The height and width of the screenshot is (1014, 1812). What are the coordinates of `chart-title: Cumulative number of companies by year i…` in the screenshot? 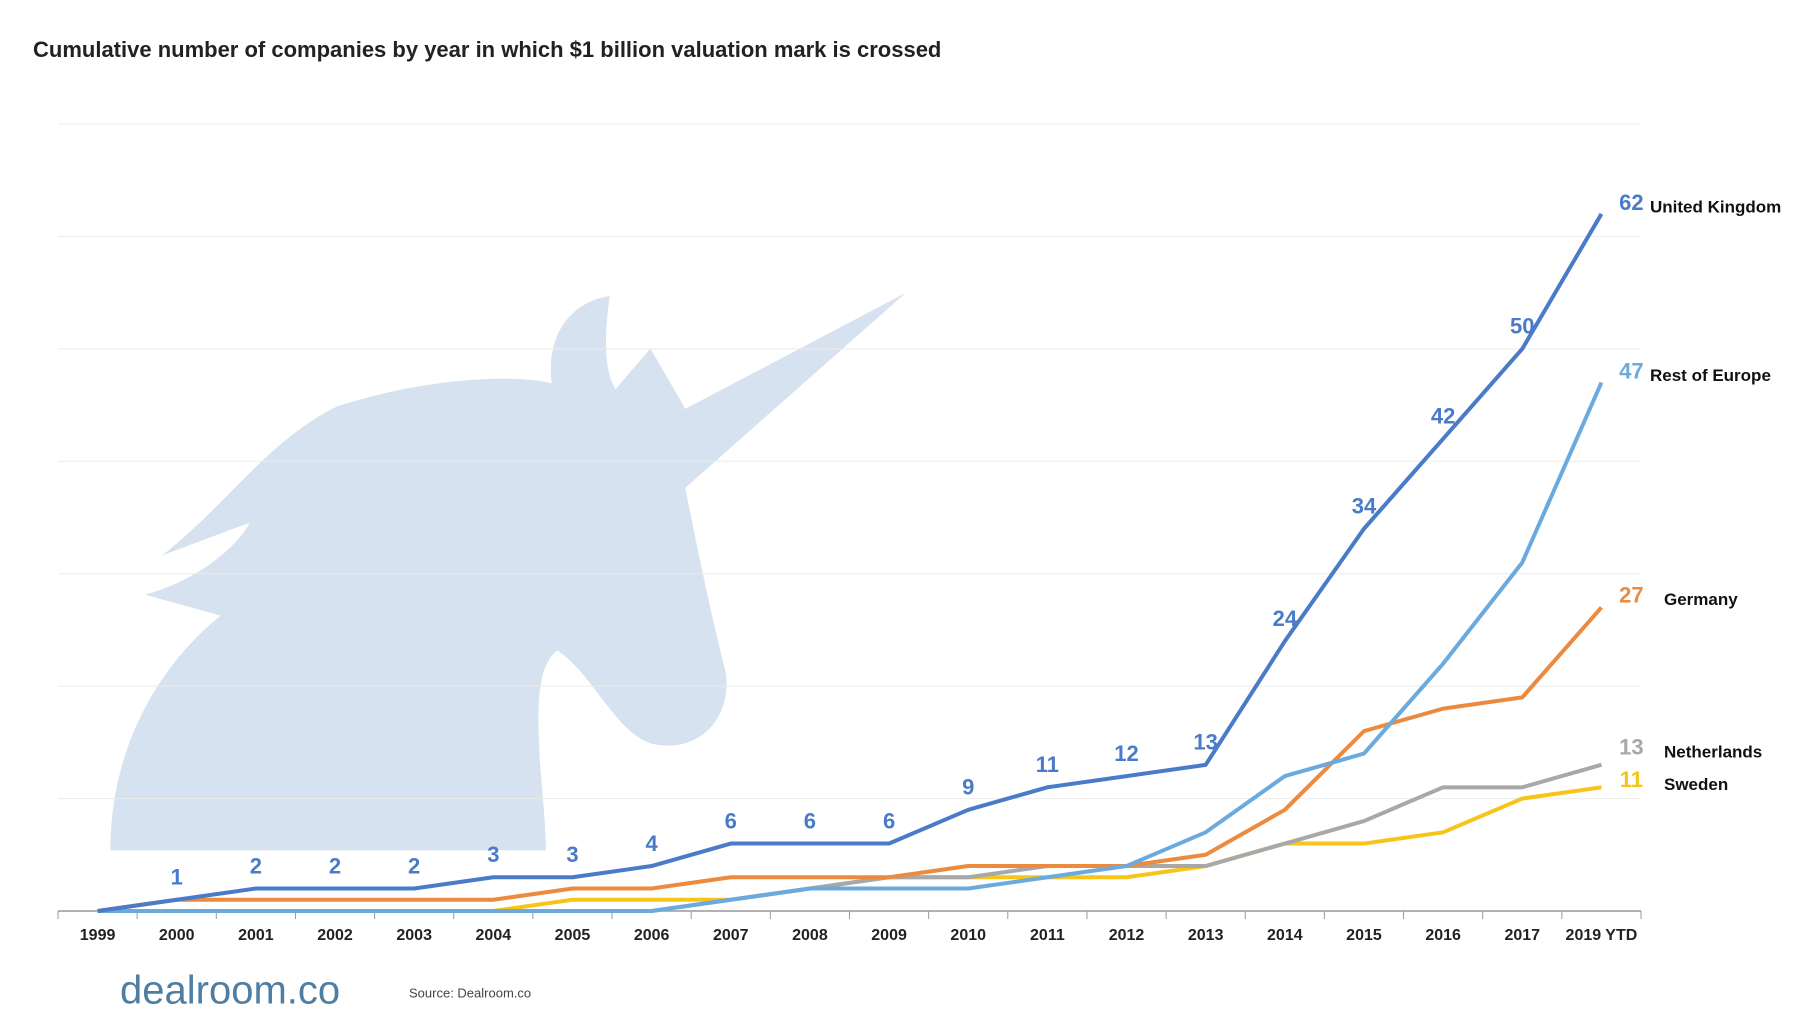 It's located at (487, 49).